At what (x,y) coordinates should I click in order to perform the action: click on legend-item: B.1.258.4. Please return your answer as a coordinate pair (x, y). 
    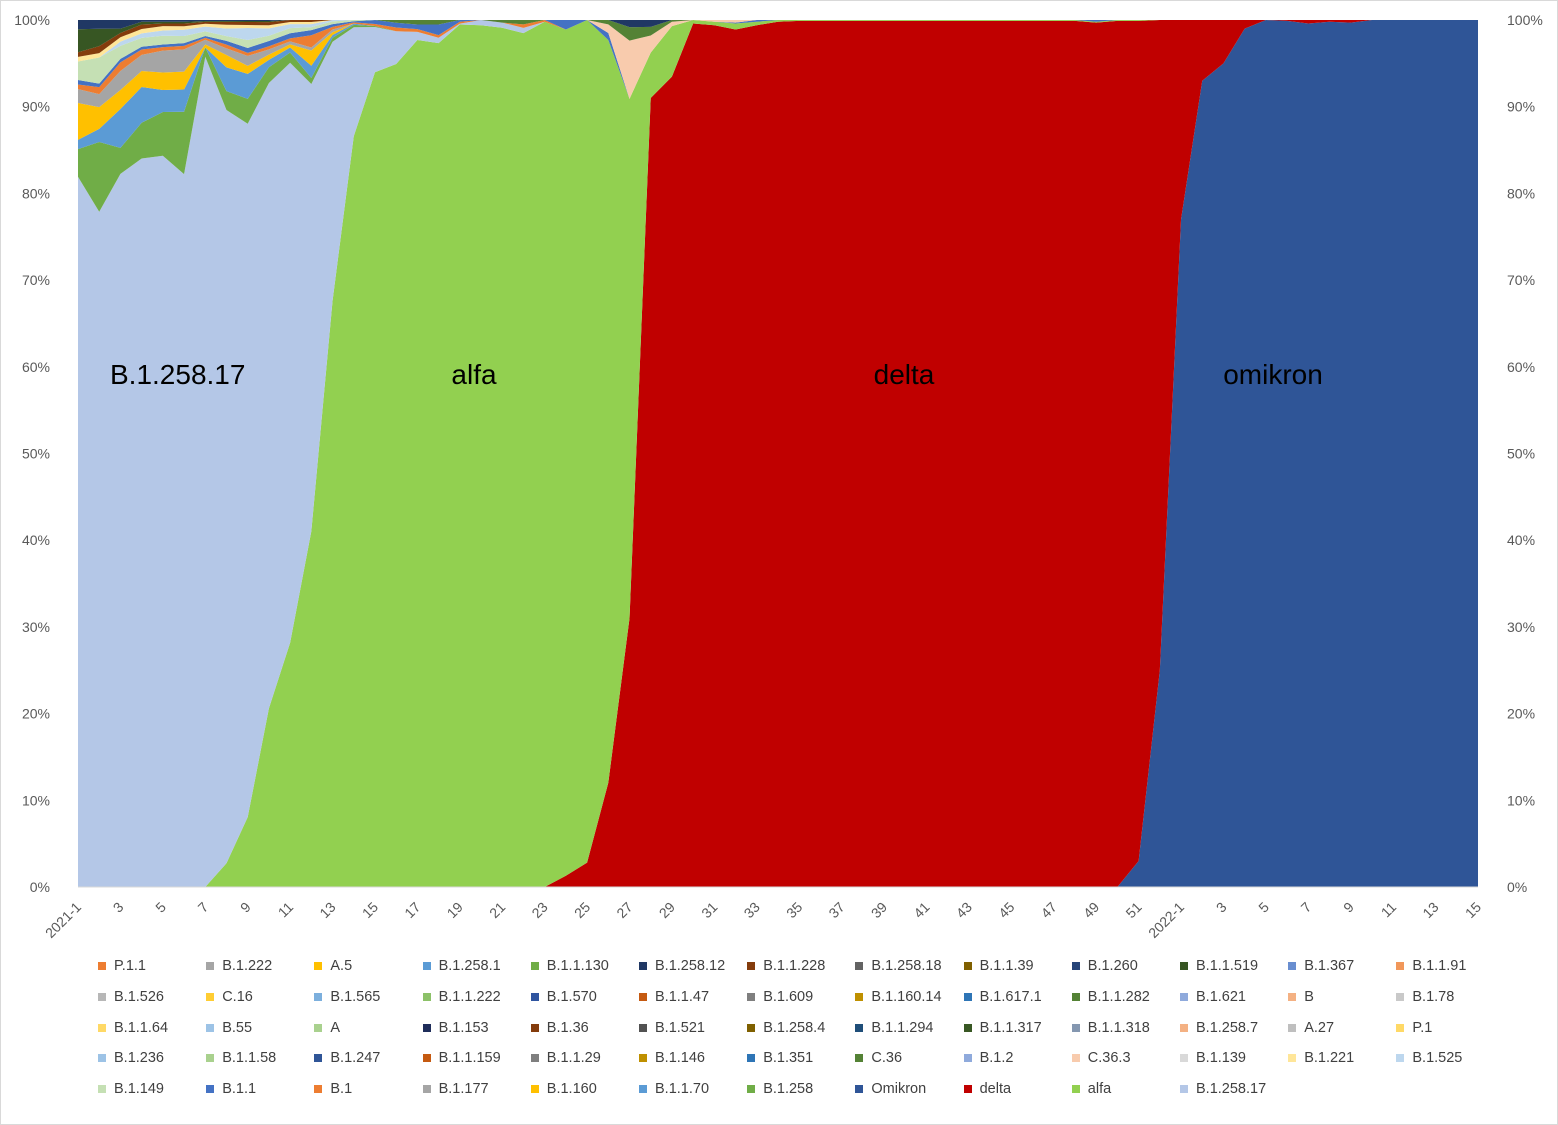
    Looking at the image, I should click on (786, 1028).